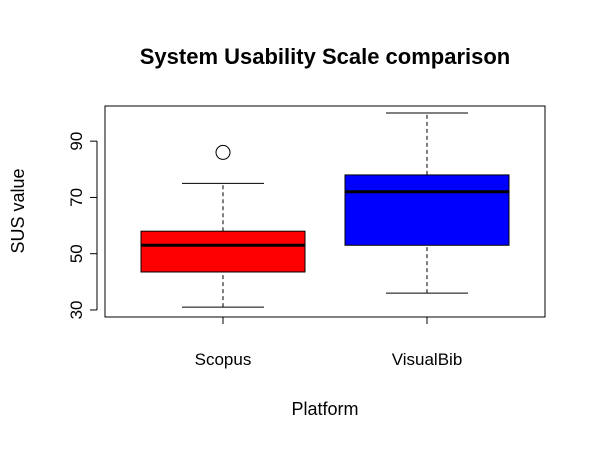 Image resolution: width=600 pixels, height=450 pixels. I want to click on scopus-outlier-point, so click(223, 152).